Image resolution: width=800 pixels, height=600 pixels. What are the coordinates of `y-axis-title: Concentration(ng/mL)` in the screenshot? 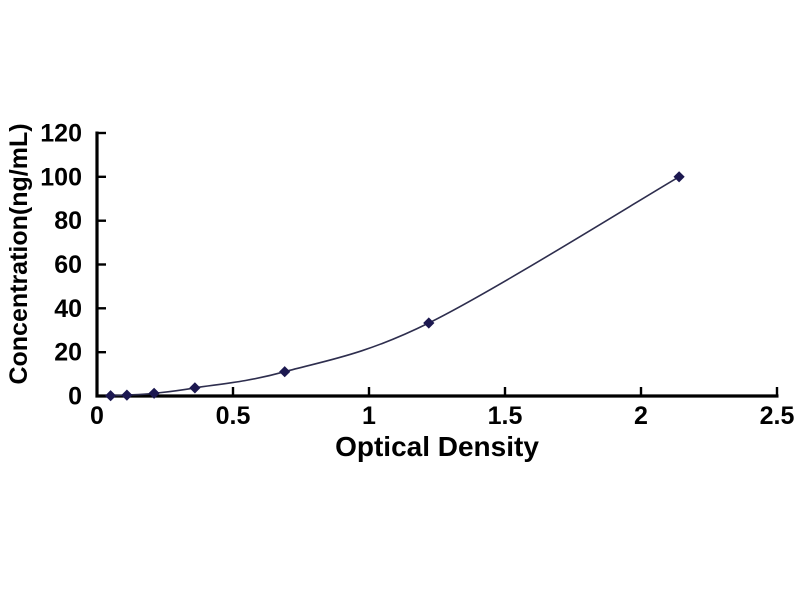 It's located at (19, 254).